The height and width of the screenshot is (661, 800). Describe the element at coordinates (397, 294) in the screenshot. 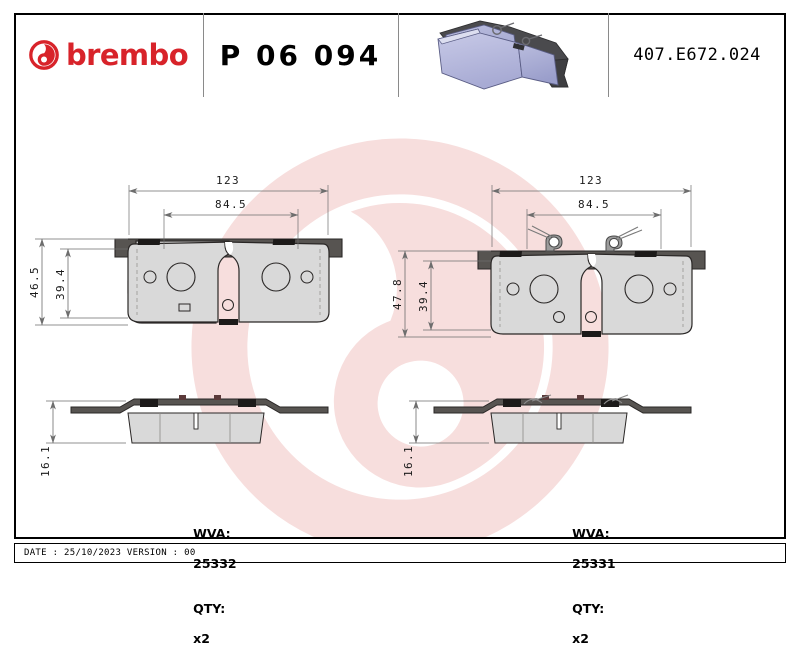

I see `dim-right-overall-height: 47.8` at that location.